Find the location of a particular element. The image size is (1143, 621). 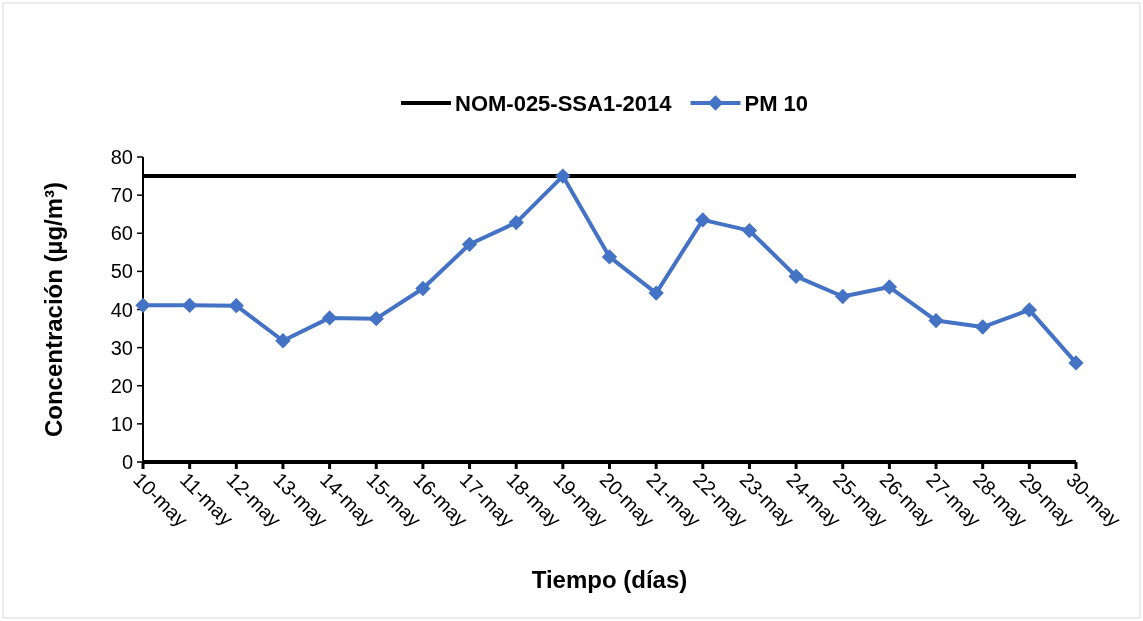

y-tick-label: 0 is located at coordinates (127, 462).